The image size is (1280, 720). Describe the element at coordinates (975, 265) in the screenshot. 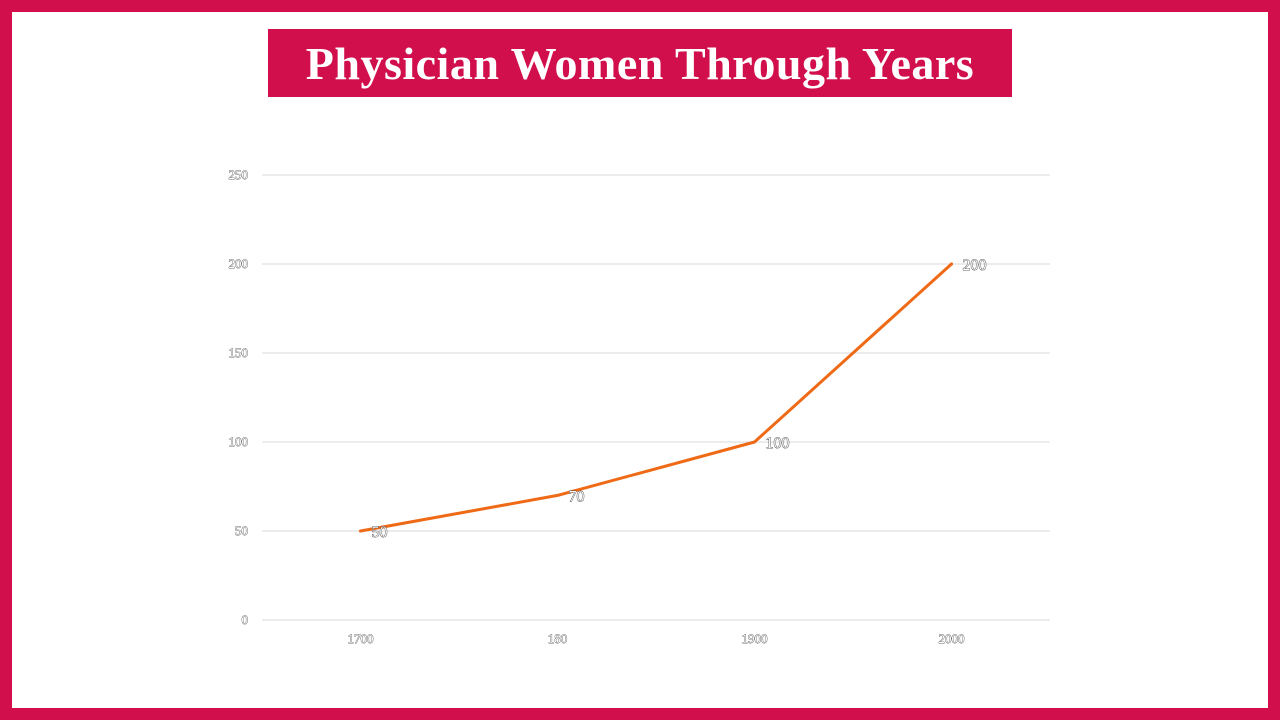

I see `data-label: 200` at that location.